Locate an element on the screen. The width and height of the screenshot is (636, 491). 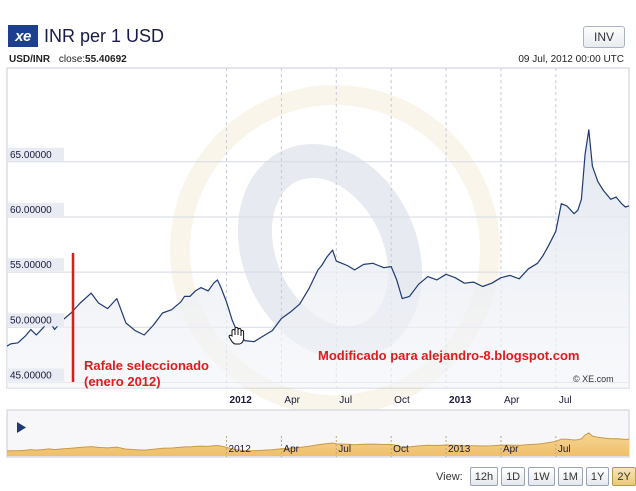
currency-pair: USD/INR is located at coordinates (30, 59).